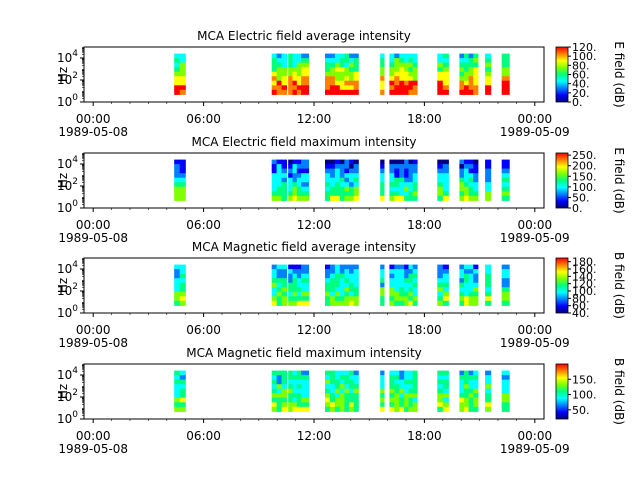 Image resolution: width=640 pixels, height=480 pixels. I want to click on colorbar: 0.50.100.150.200.250. E field (dB), so click(590, 181).